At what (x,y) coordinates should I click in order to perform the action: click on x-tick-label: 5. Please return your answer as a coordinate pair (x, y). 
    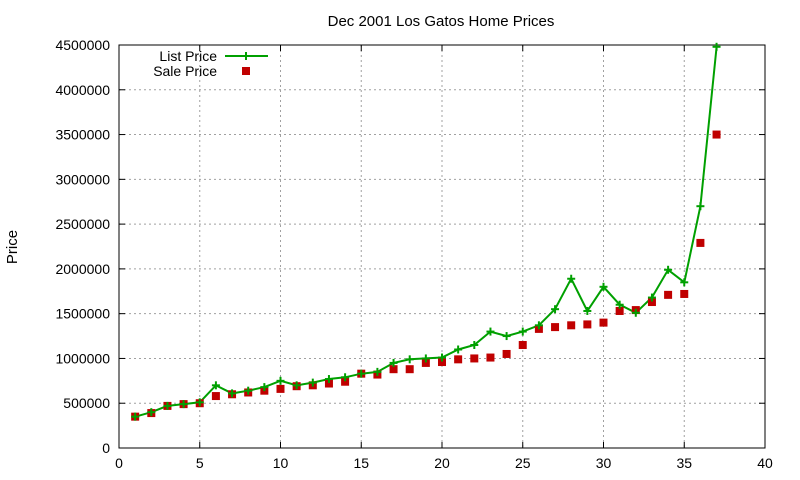
    Looking at the image, I should click on (200, 463).